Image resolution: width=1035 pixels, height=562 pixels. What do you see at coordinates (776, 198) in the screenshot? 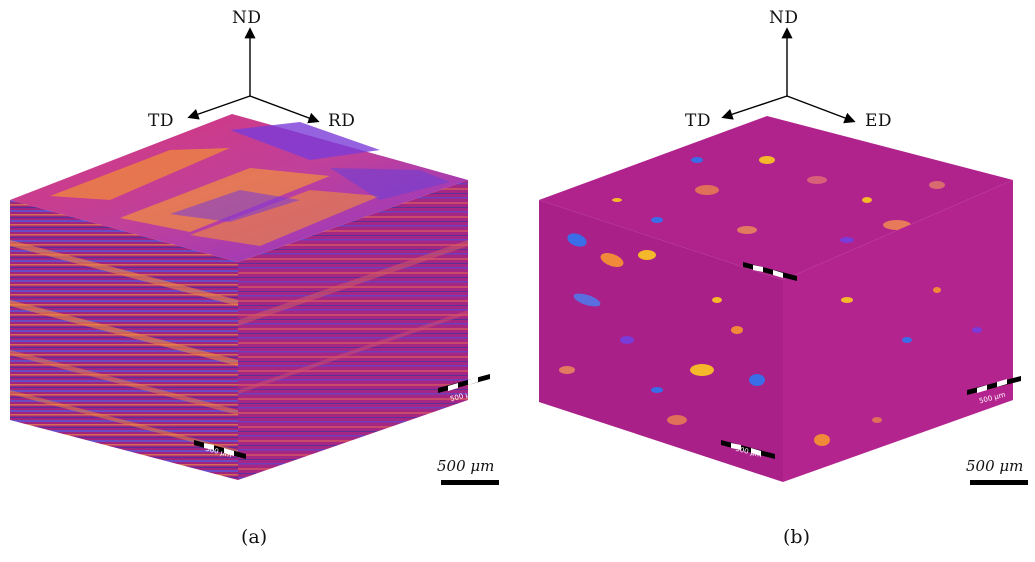
I see `cube-b-top-face` at bounding box center [776, 198].